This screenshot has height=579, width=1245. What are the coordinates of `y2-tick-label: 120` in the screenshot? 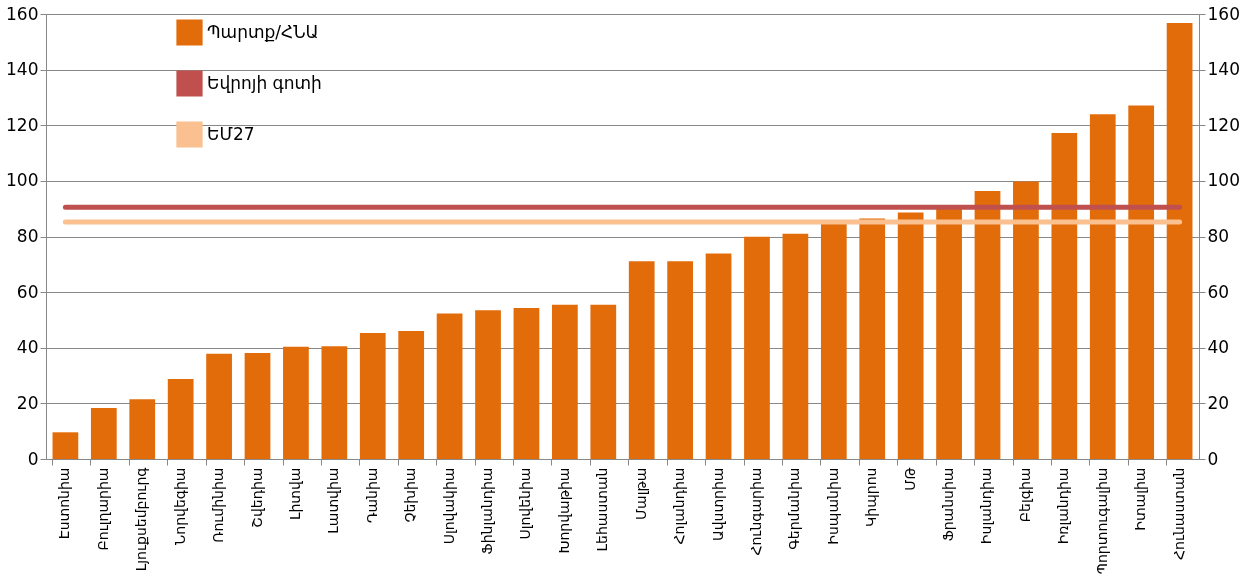 It's located at (1223, 124).